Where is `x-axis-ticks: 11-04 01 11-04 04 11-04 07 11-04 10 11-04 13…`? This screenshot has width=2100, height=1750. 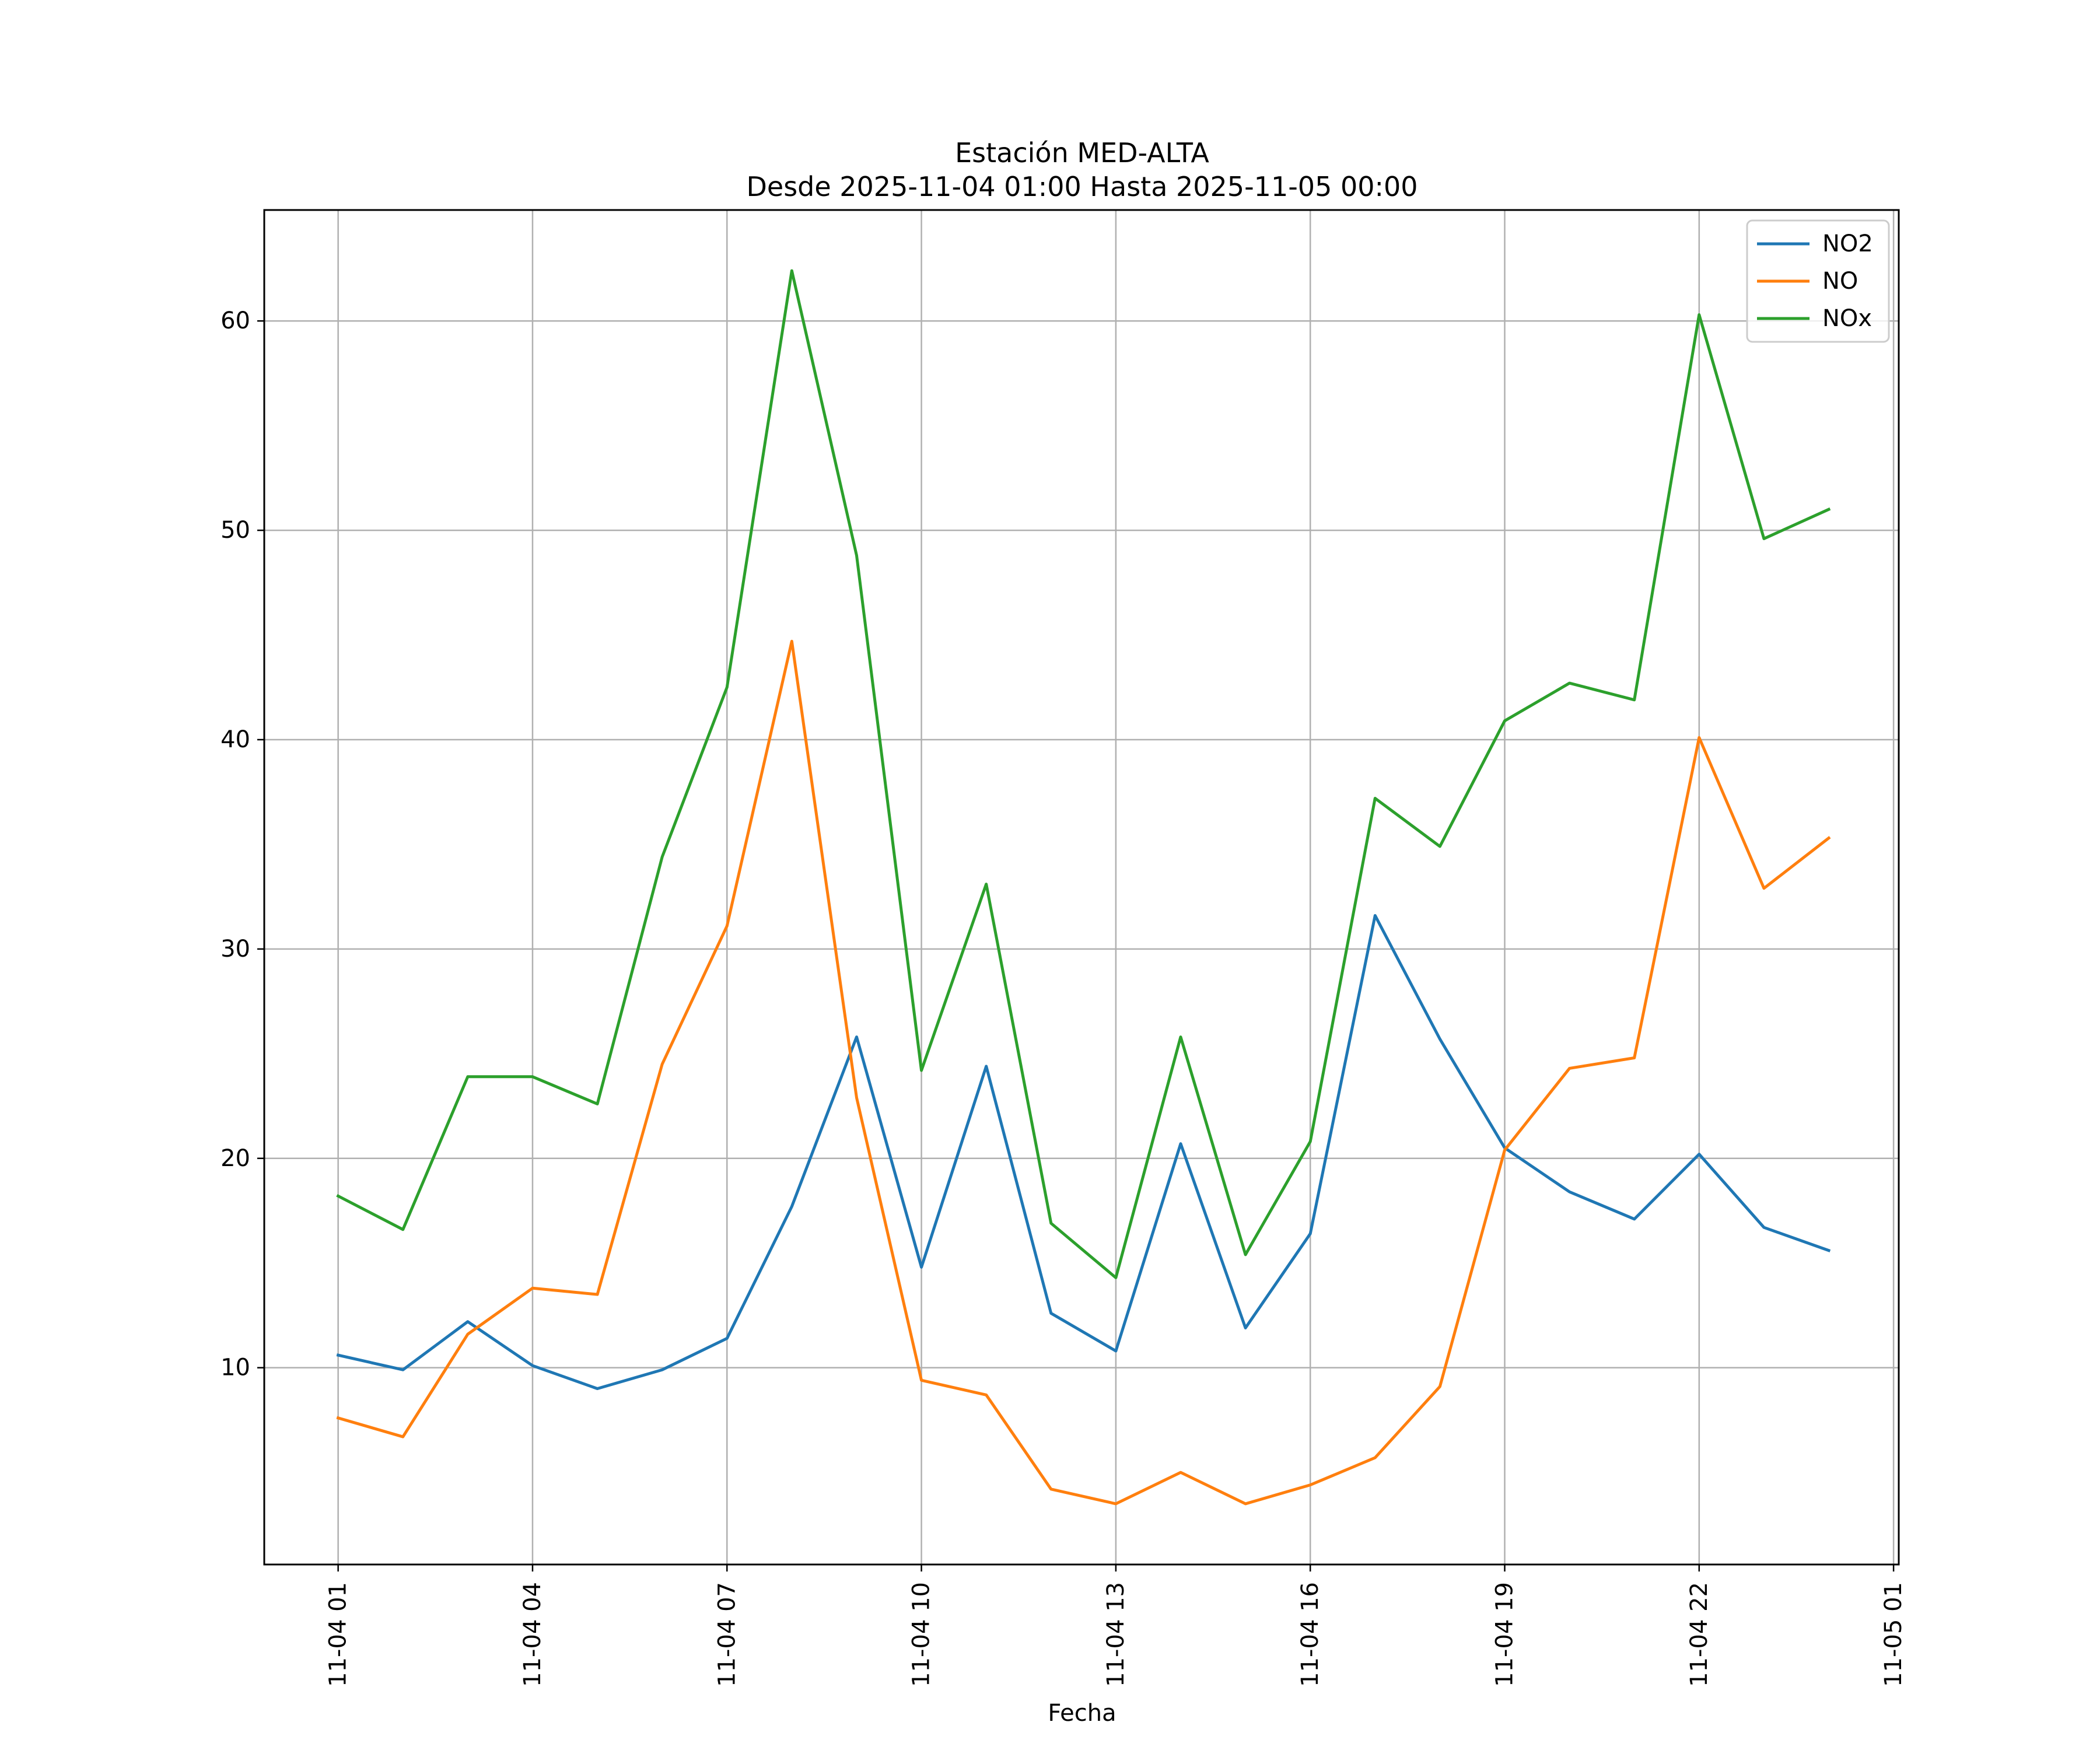 x-axis-ticks: 11-04 01 11-04 04 11-04 07 11-04 10 11-04 13… is located at coordinates (1116, 1625).